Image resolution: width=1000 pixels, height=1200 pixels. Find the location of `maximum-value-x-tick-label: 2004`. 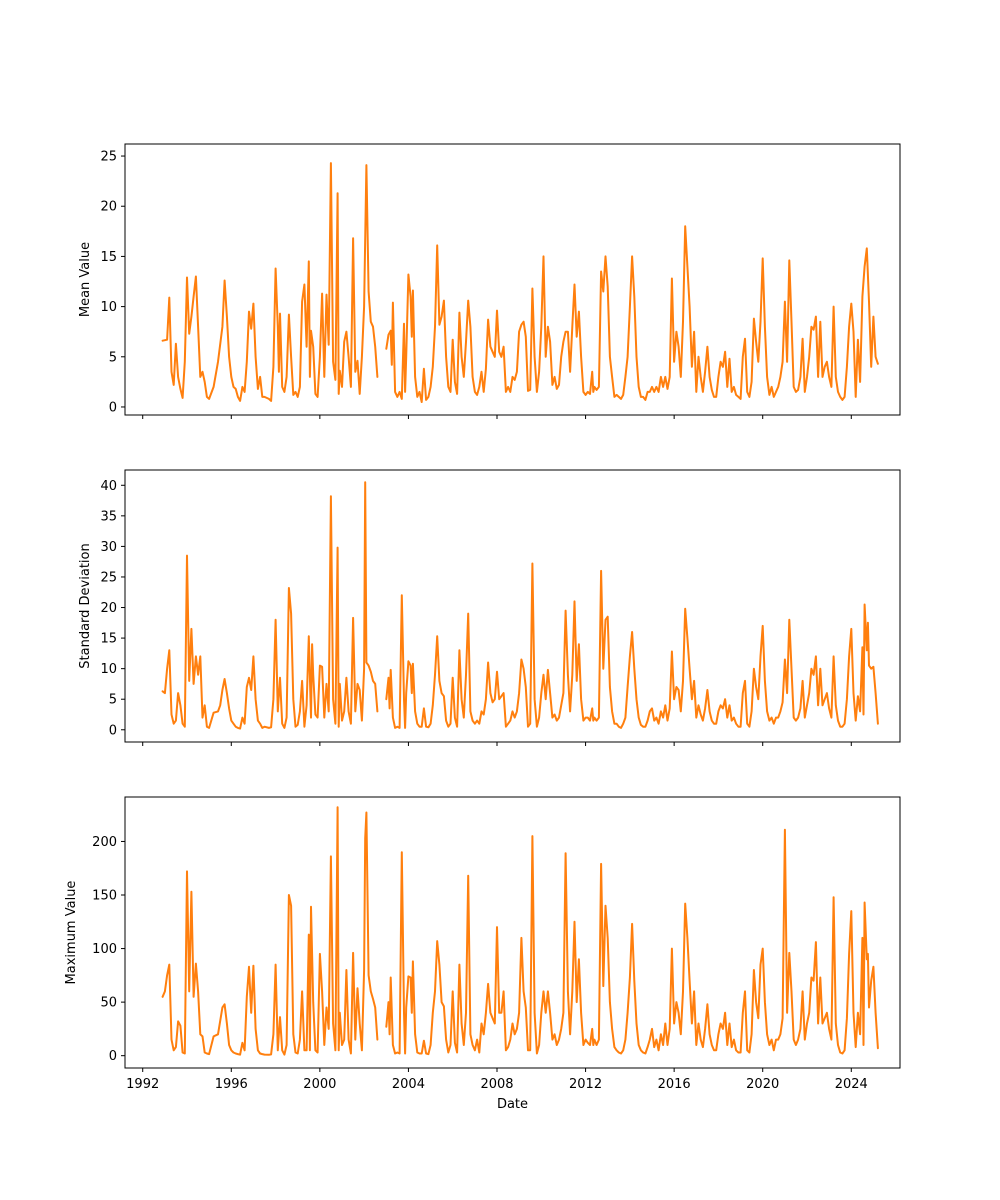

maximum-value-x-tick-label: 2004 is located at coordinates (408, 1084).